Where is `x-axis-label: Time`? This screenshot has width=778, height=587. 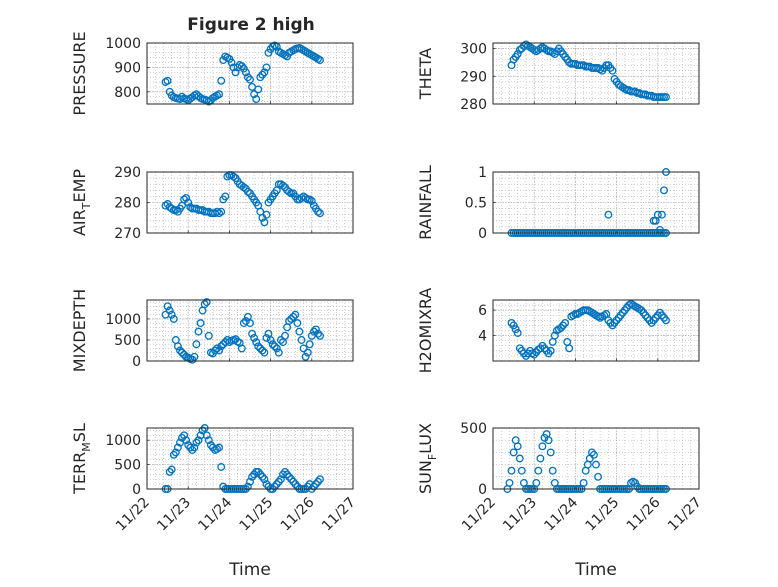 x-axis-label: Time is located at coordinates (595, 570).